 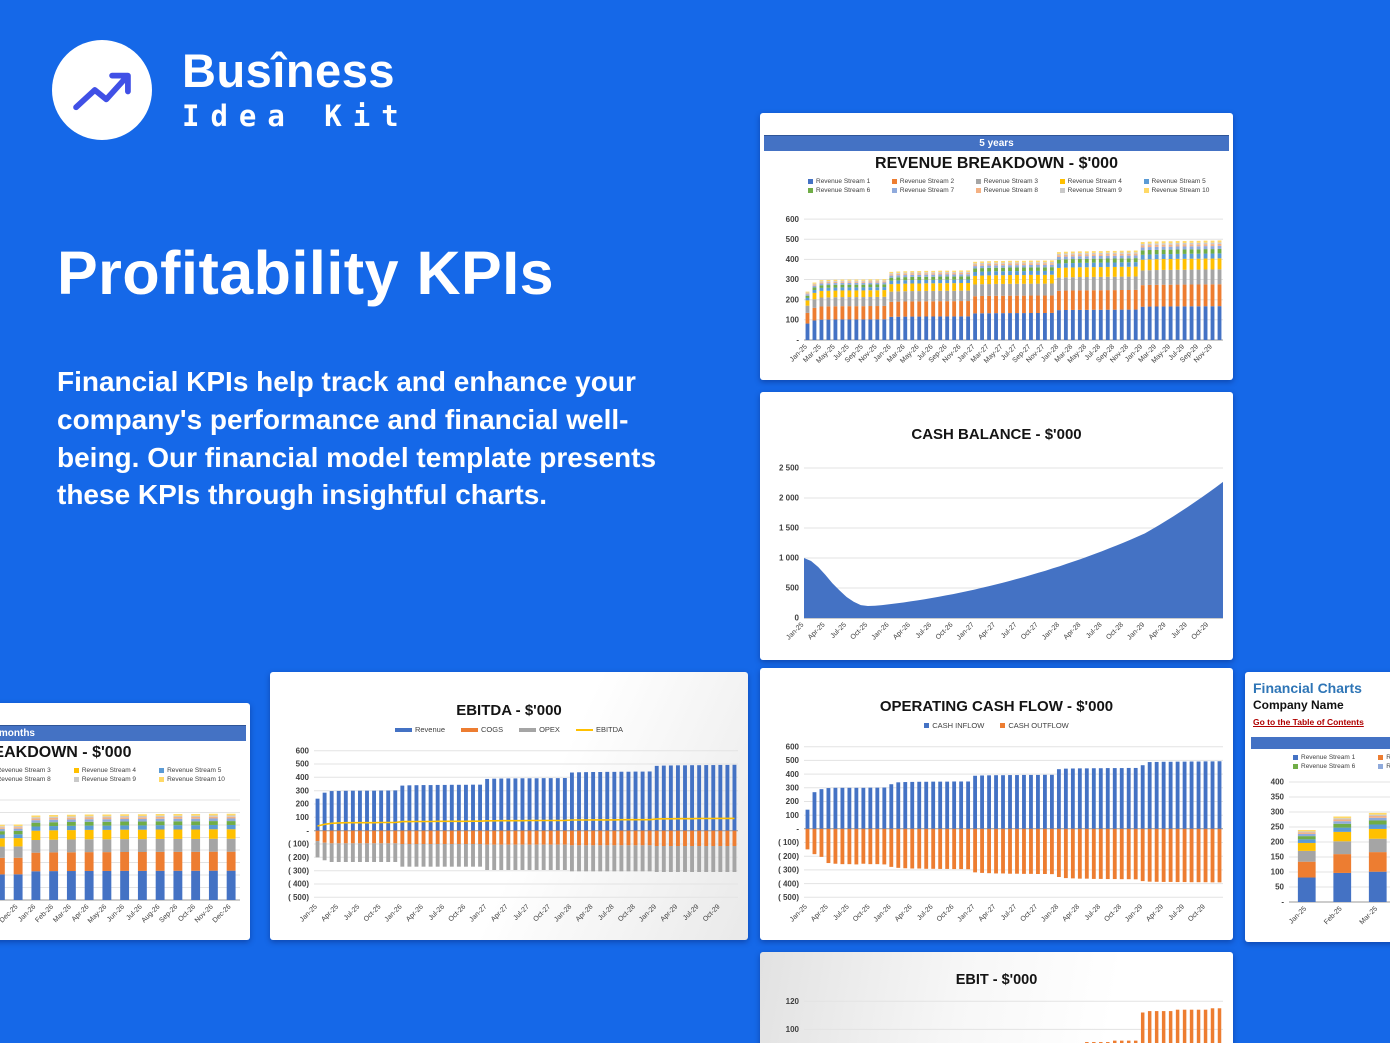 What do you see at coordinates (996, 980) in the screenshot?
I see `chart-title: EBIT - $'000` at bounding box center [996, 980].